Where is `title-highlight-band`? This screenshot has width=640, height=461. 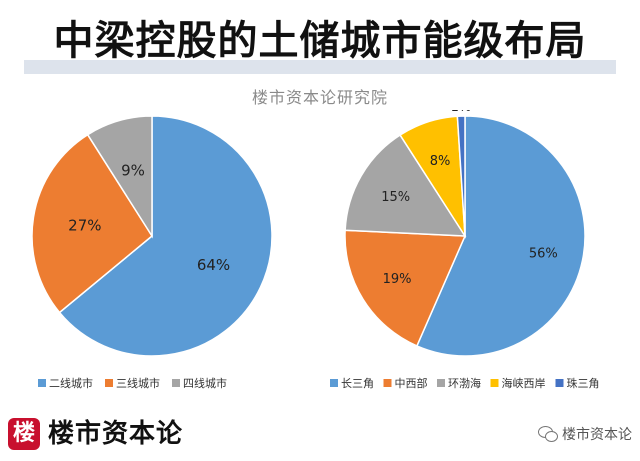 title-highlight-band is located at coordinates (320, 67).